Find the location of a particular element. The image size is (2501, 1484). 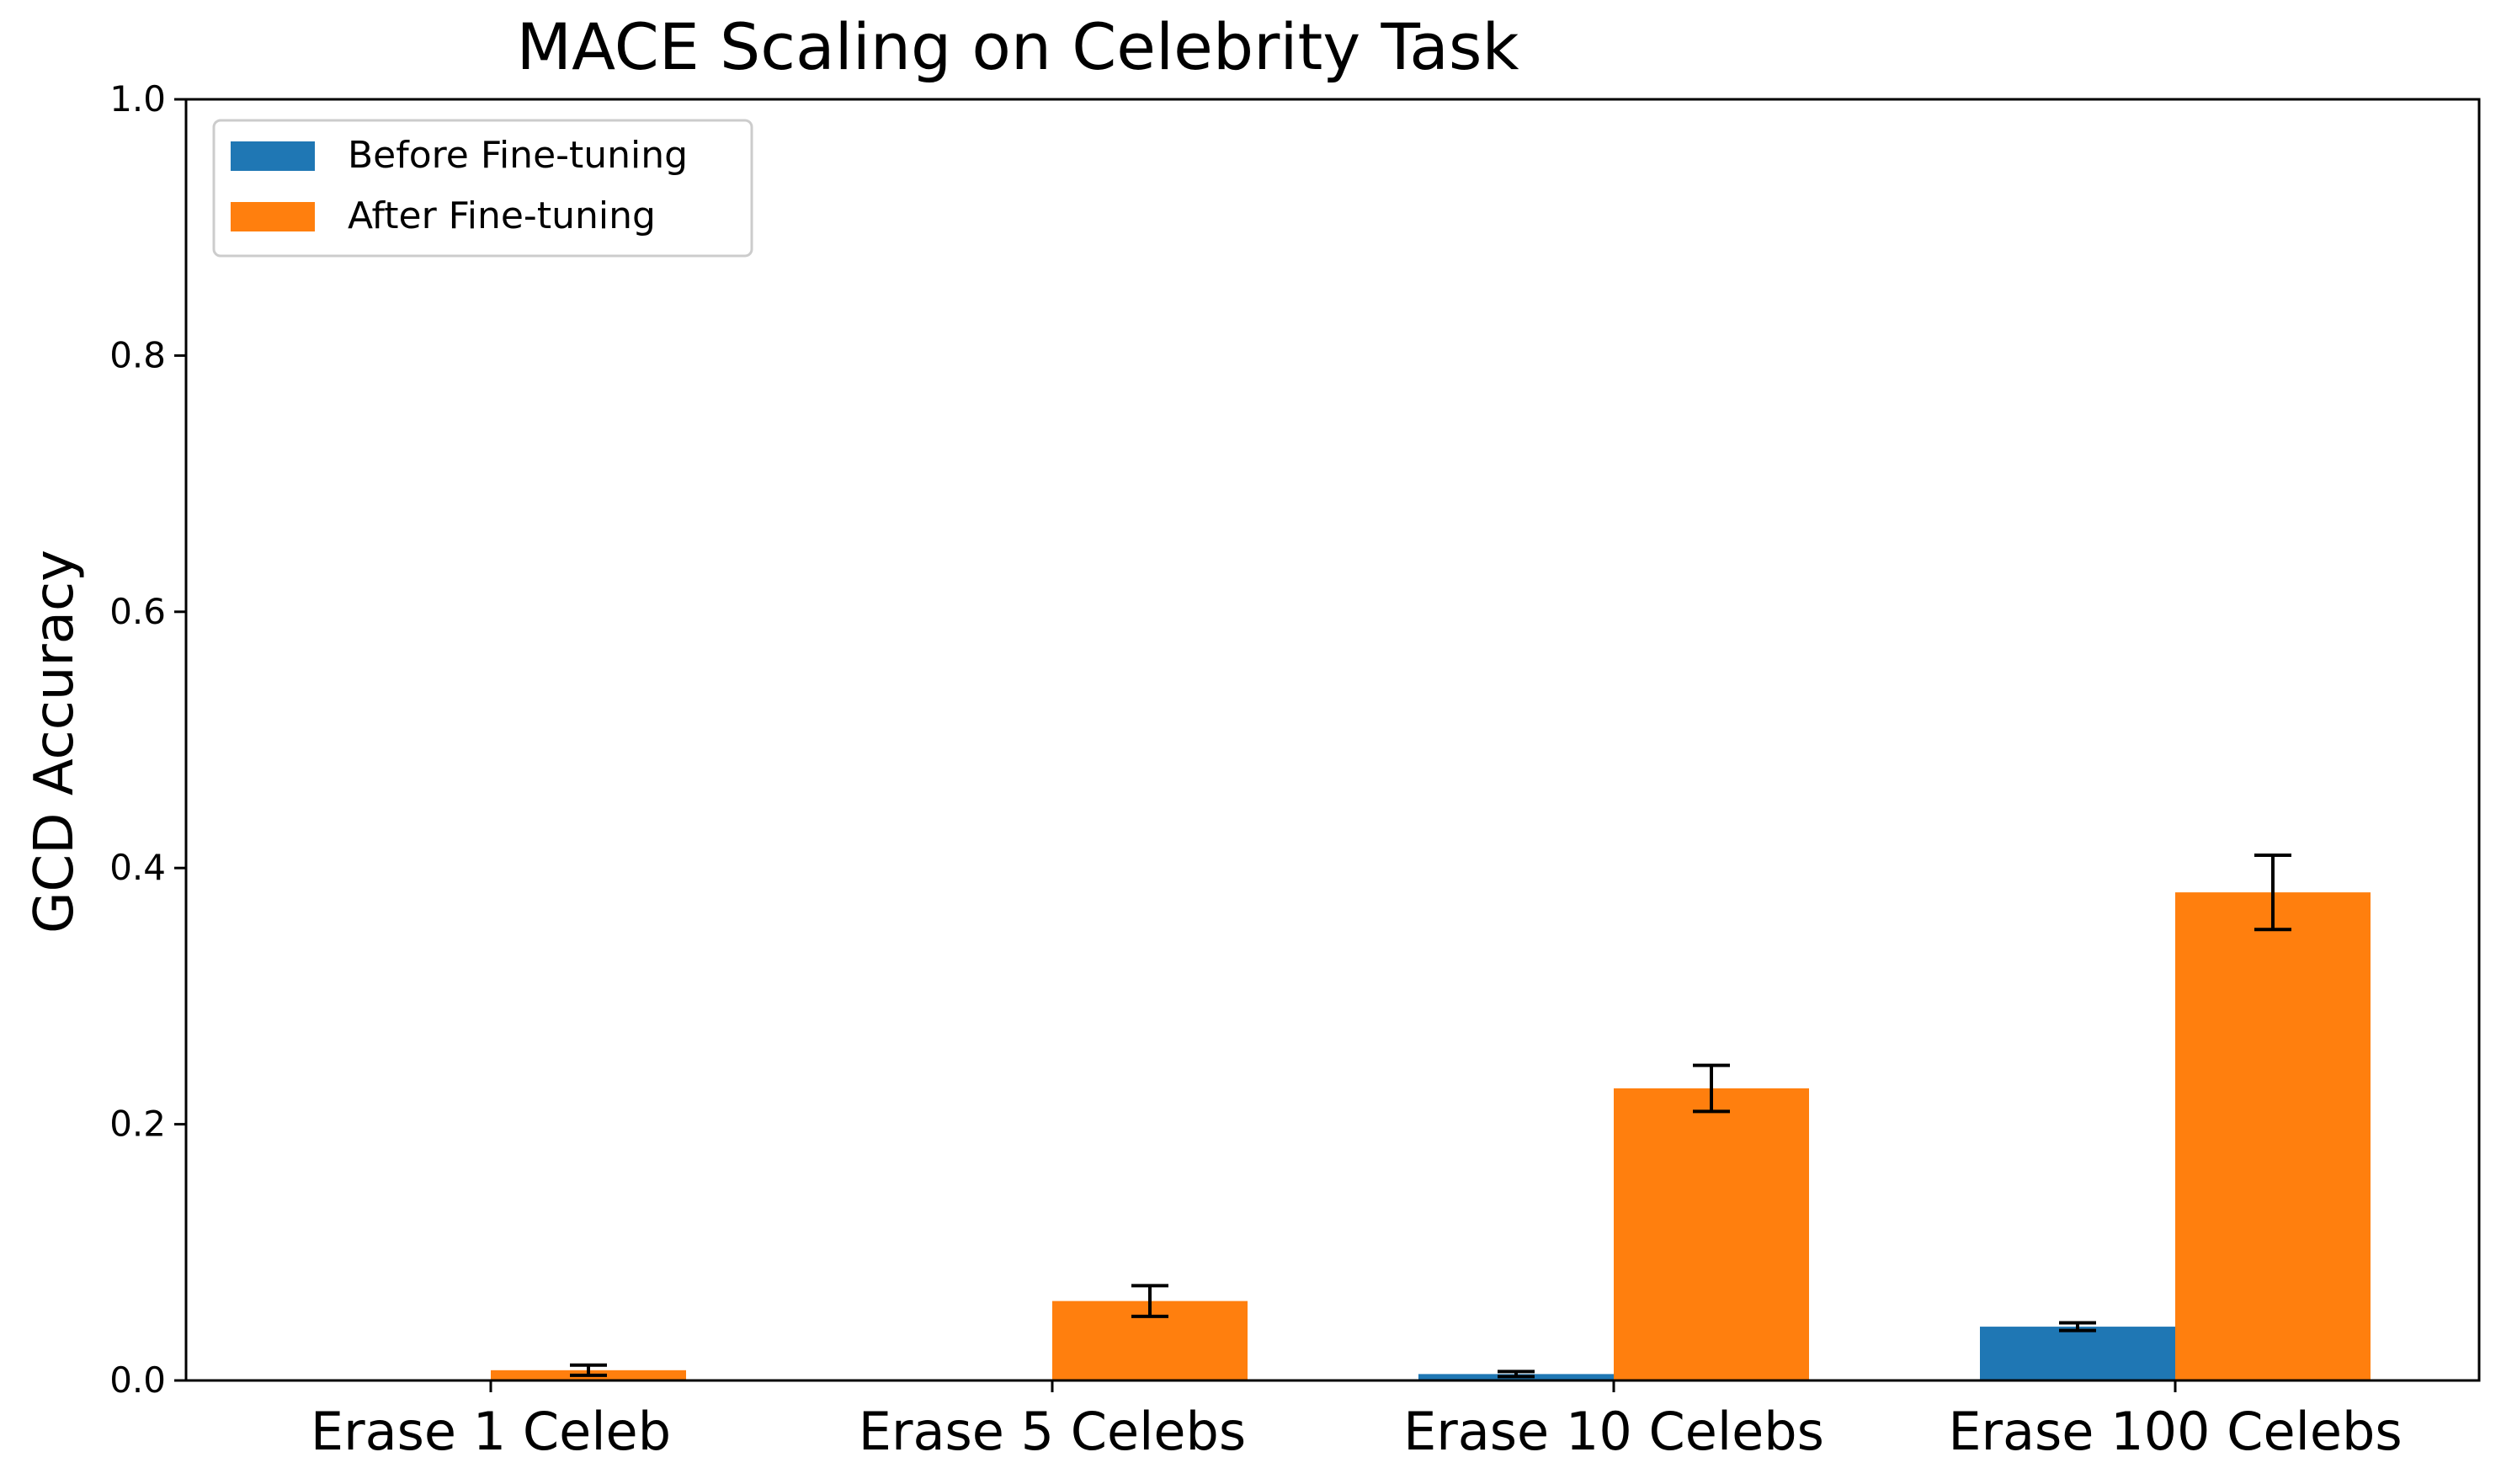

legend-box is located at coordinates (483, 188).